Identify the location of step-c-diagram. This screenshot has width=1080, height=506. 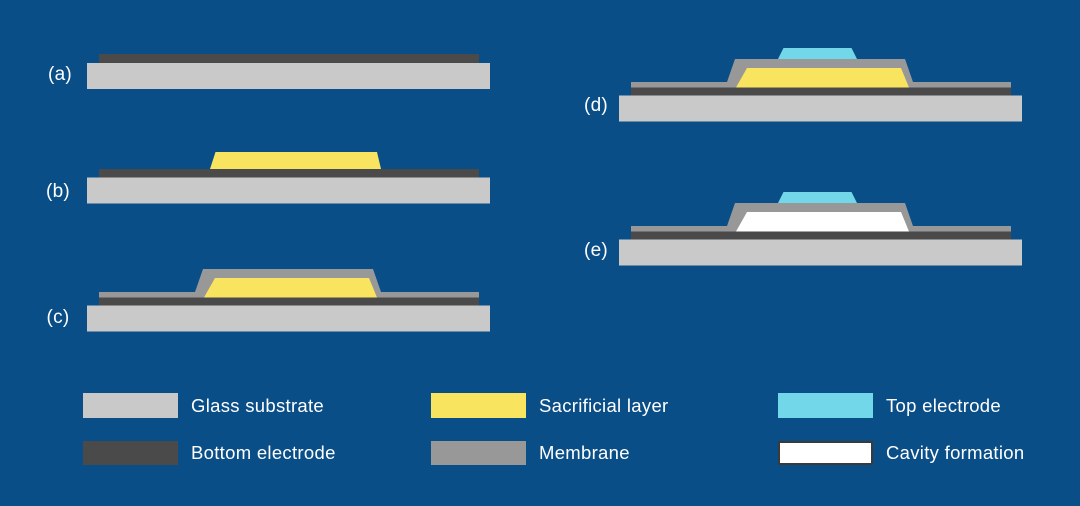
(288, 300).